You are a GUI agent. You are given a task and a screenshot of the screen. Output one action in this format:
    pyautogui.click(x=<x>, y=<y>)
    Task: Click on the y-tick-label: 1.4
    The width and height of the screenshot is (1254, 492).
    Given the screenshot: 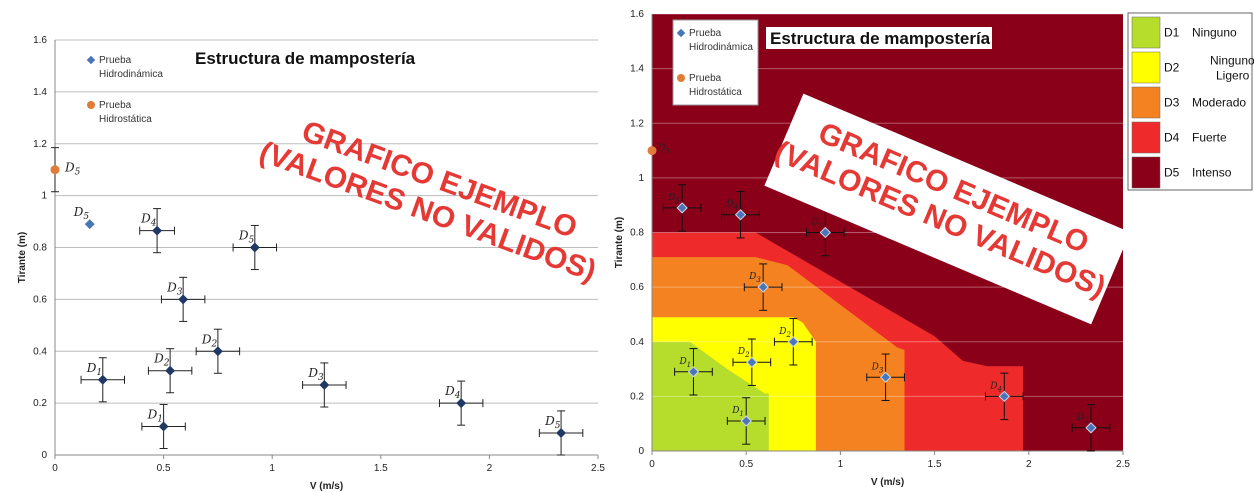 What is the action you would take?
    pyautogui.click(x=40, y=92)
    